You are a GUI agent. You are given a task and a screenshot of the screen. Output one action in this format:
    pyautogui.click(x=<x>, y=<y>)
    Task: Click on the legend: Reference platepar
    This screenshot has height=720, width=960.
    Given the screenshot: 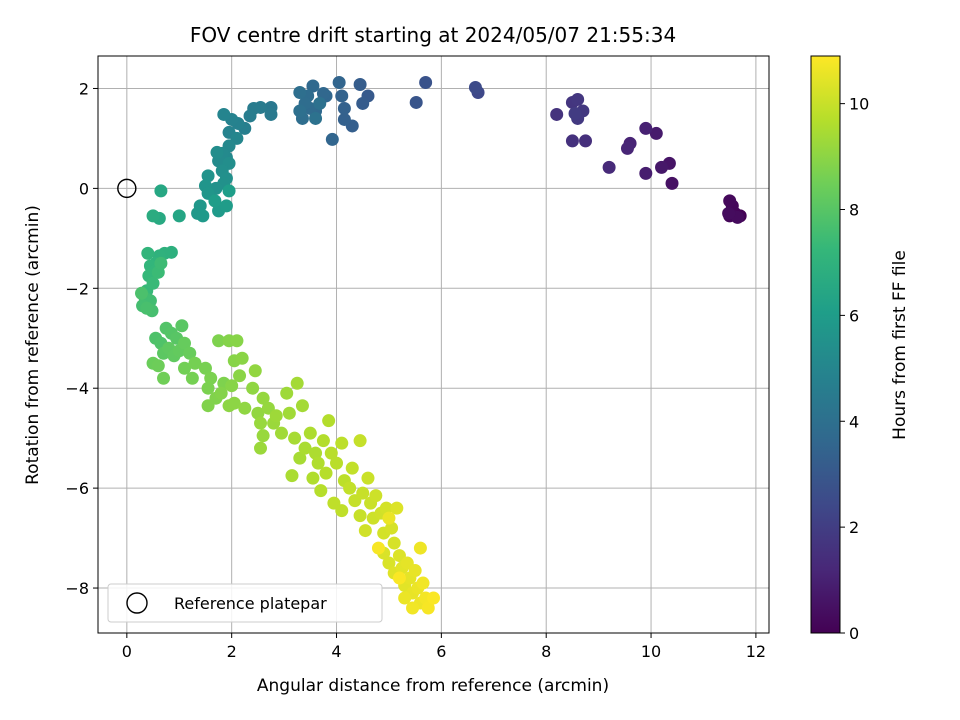 What is the action you would take?
    pyautogui.click(x=245, y=603)
    